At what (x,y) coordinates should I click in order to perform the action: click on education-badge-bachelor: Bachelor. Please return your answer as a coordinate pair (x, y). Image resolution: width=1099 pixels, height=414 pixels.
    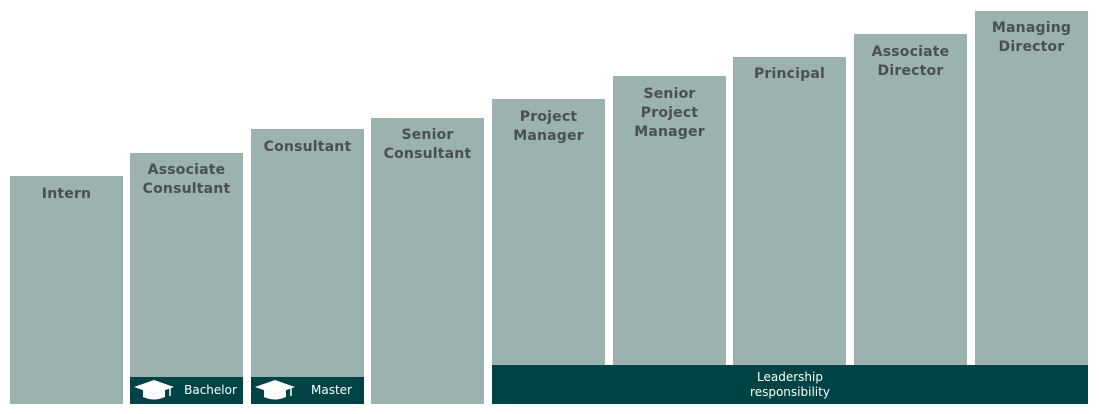
    Looking at the image, I should click on (186, 390).